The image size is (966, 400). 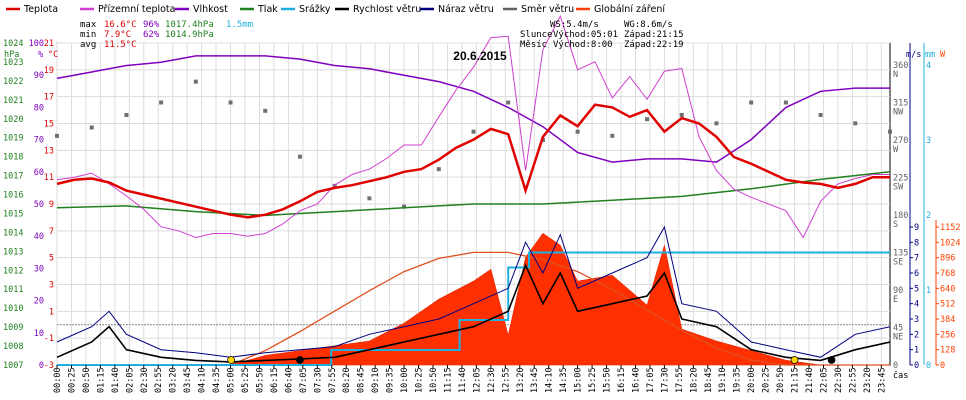 What do you see at coordinates (13, 177) in the screenshot?
I see `y-tick-label-hpa: 1017` at bounding box center [13, 177].